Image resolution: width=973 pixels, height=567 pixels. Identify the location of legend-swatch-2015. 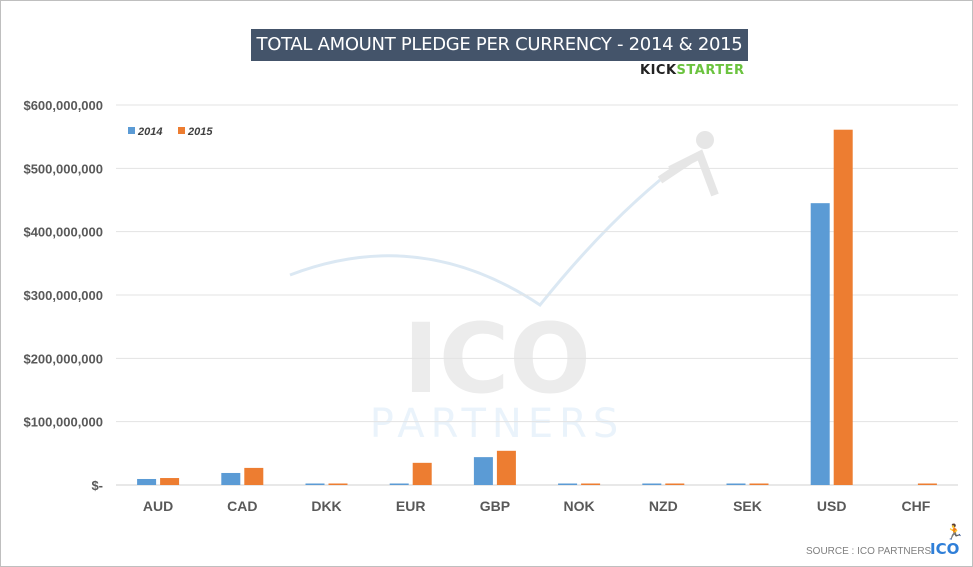
(181, 130).